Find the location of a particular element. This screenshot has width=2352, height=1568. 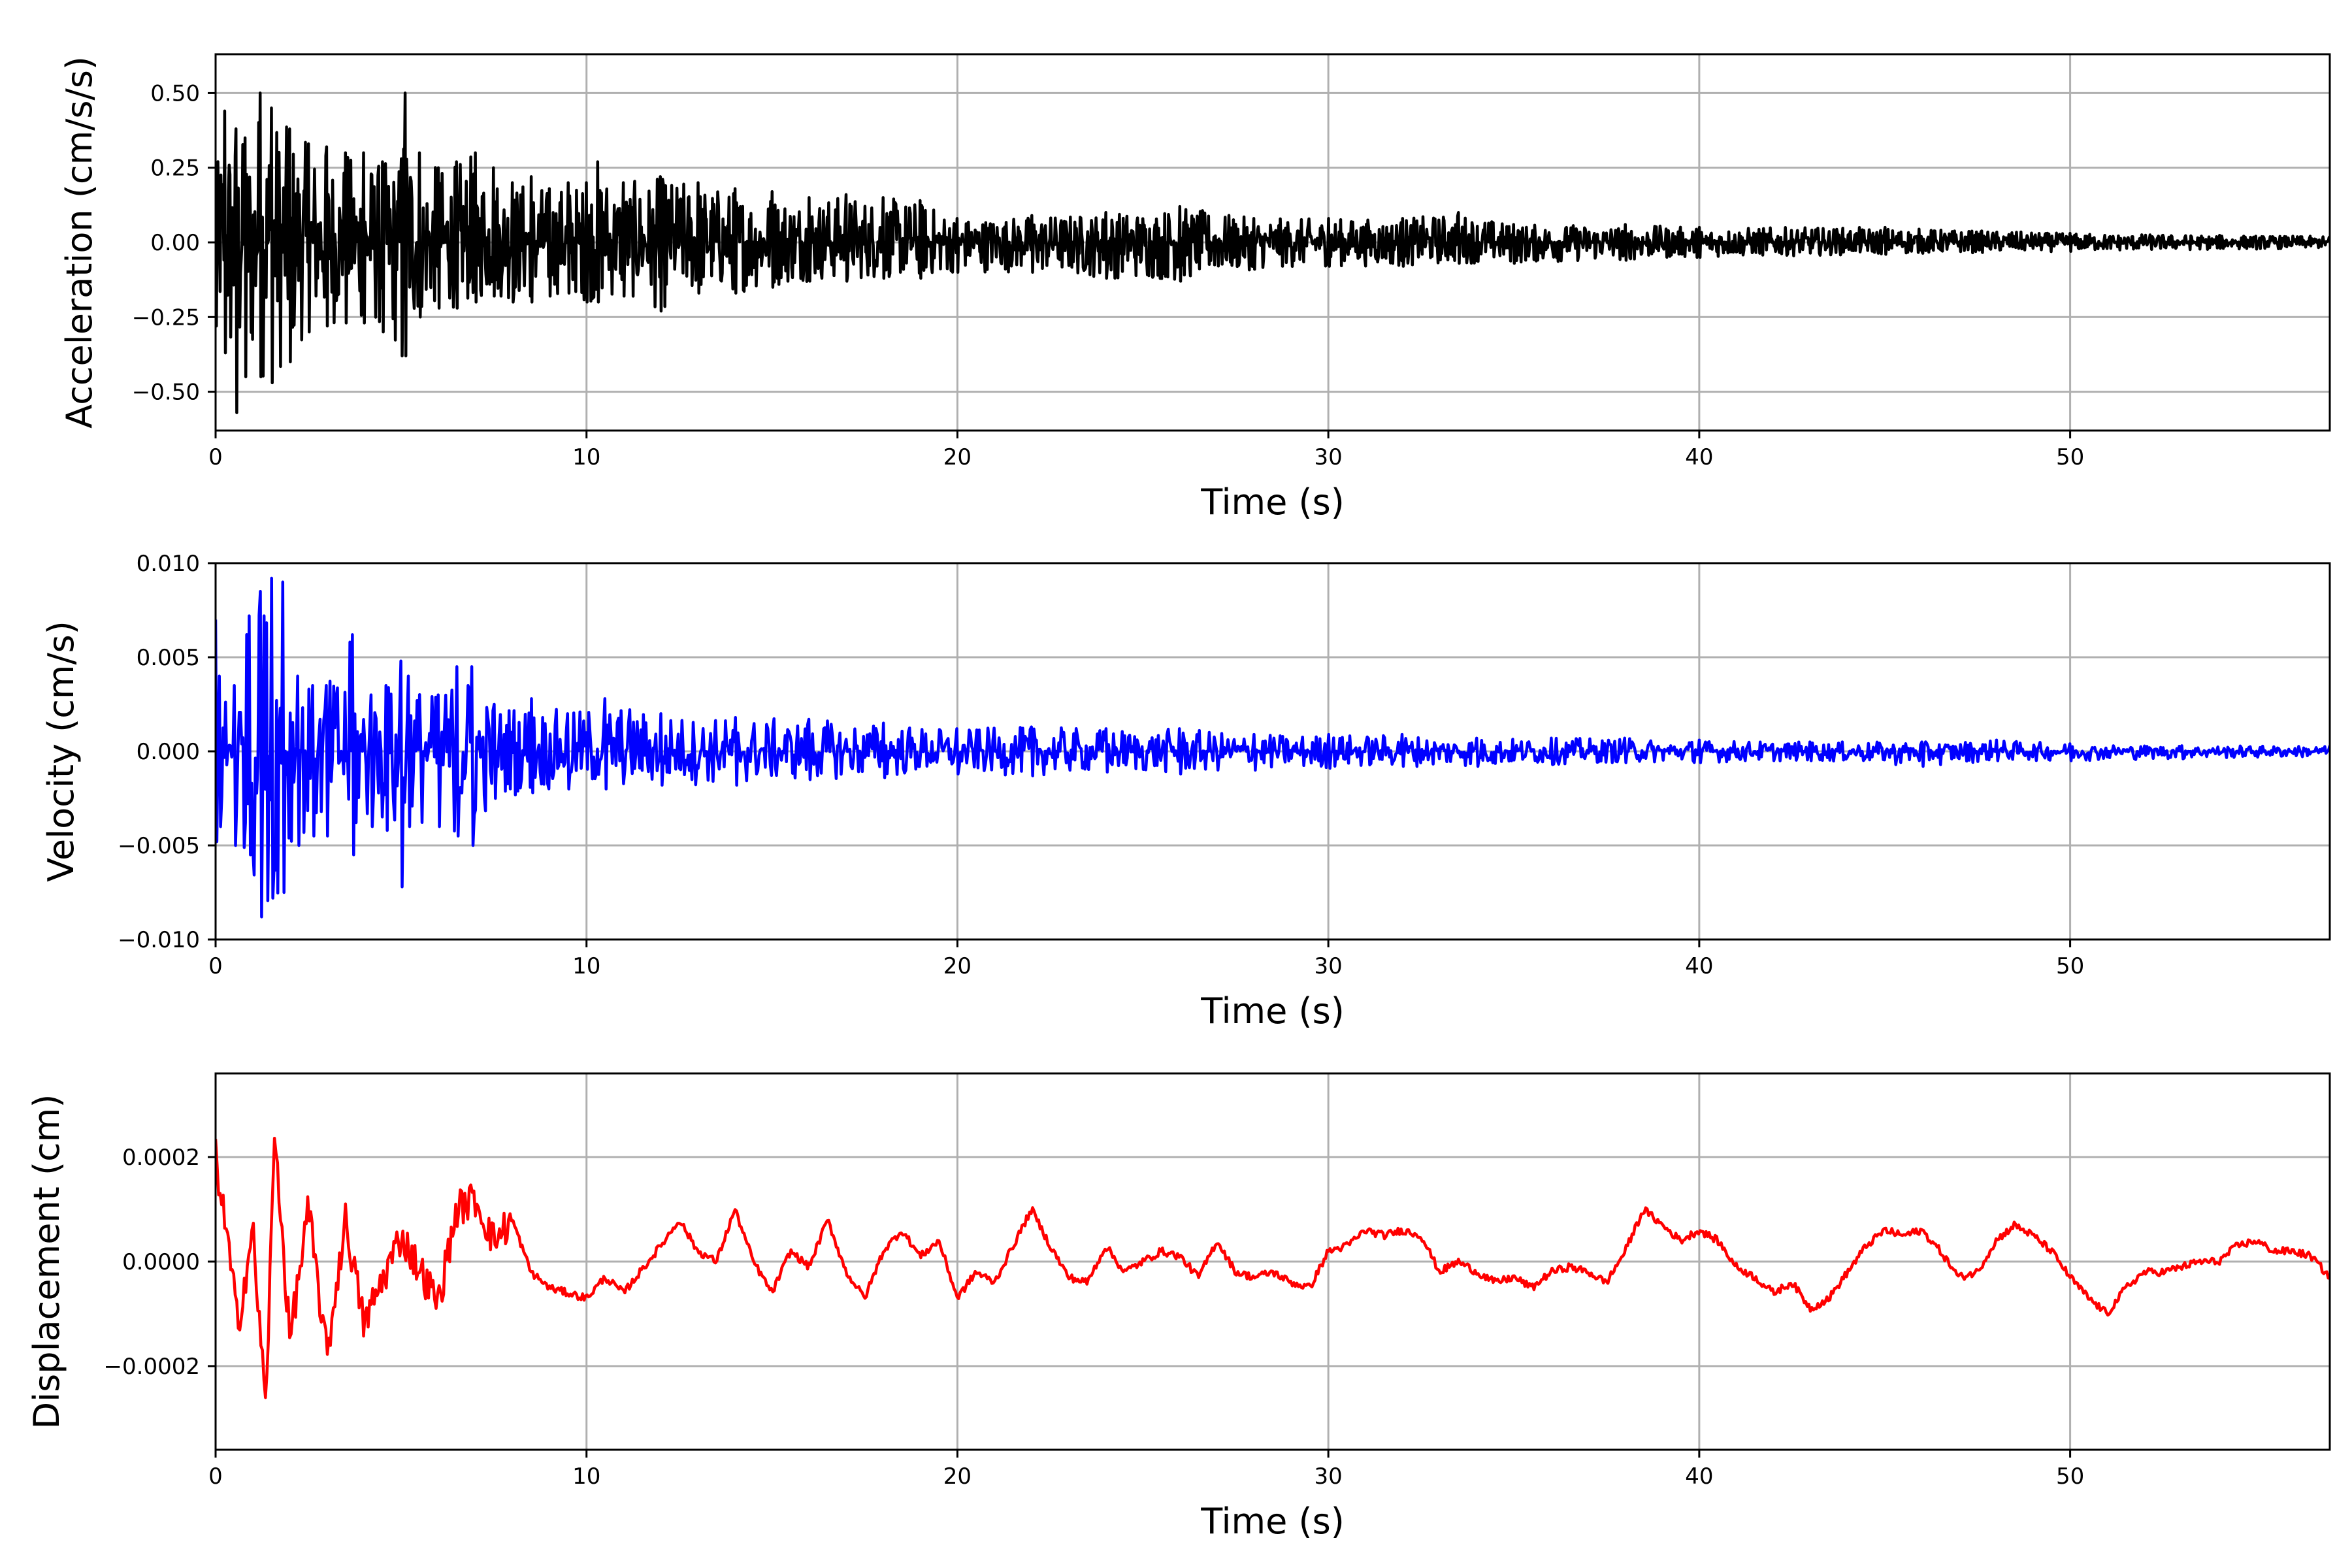

acceleration-ytick-label: 0.00 is located at coordinates (175, 243).